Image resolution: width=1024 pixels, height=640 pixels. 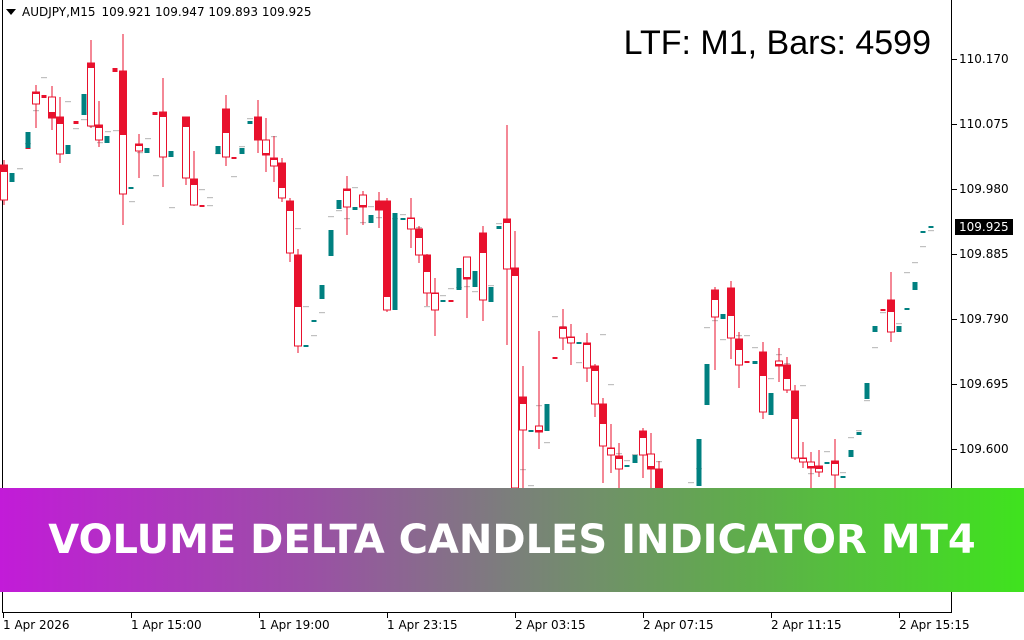 What do you see at coordinates (984, 254) in the screenshot?
I see `price-label: 109.885` at bounding box center [984, 254].